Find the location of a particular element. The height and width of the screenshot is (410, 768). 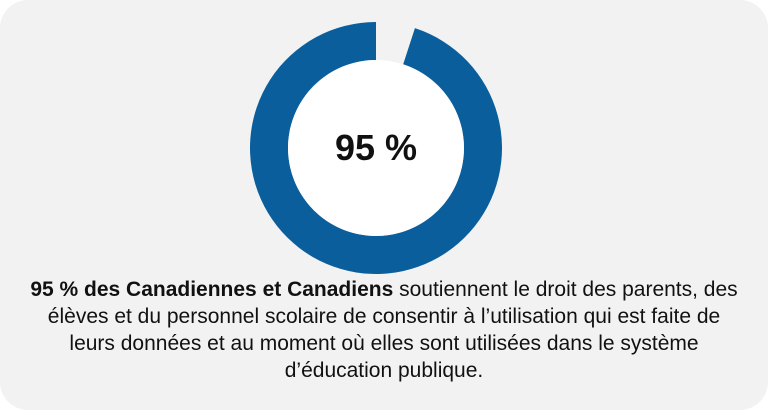

center-percentage-label: 95 % is located at coordinates (376, 147).